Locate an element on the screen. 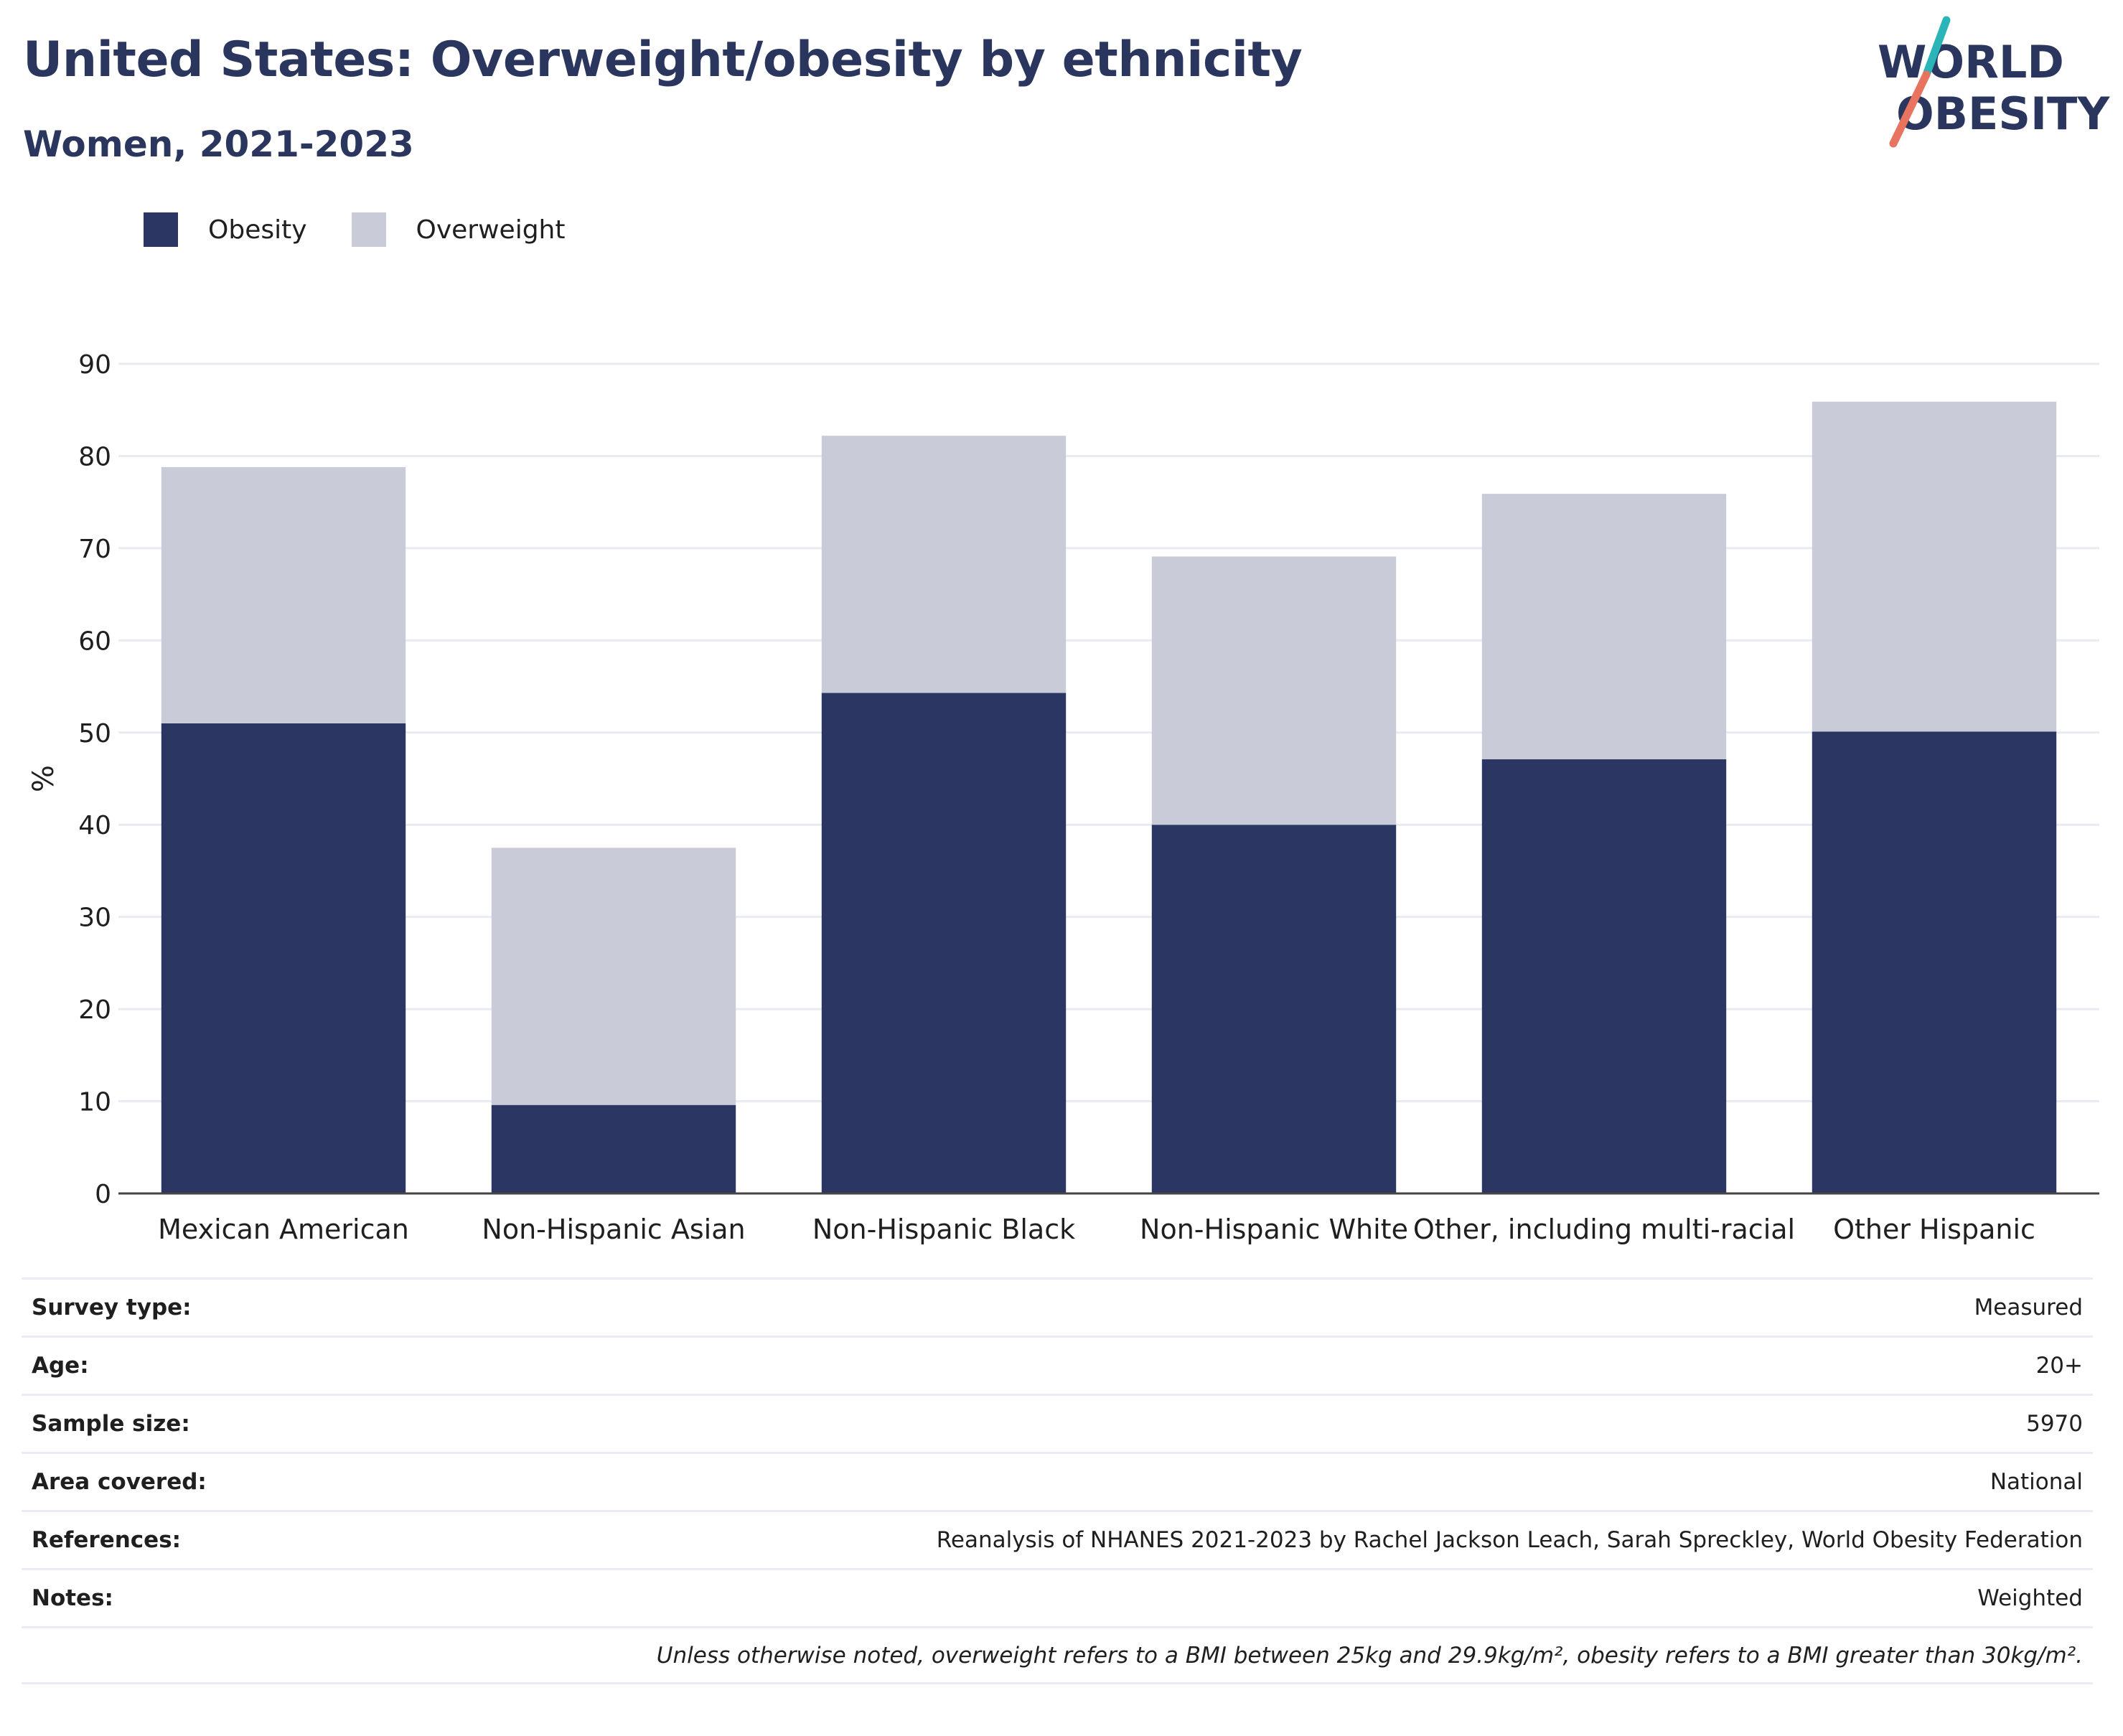 The height and width of the screenshot is (1736, 2123). x-tick-label: Other, including multi-racial is located at coordinates (1604, 1229).